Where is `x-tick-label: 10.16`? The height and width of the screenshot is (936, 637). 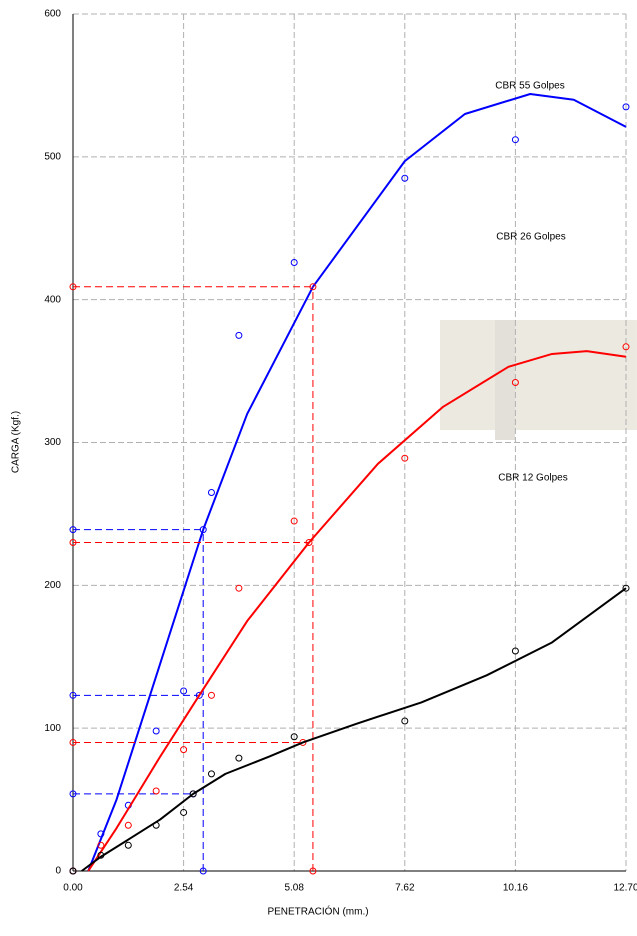 x-tick-label: 10.16 is located at coordinates (515, 888).